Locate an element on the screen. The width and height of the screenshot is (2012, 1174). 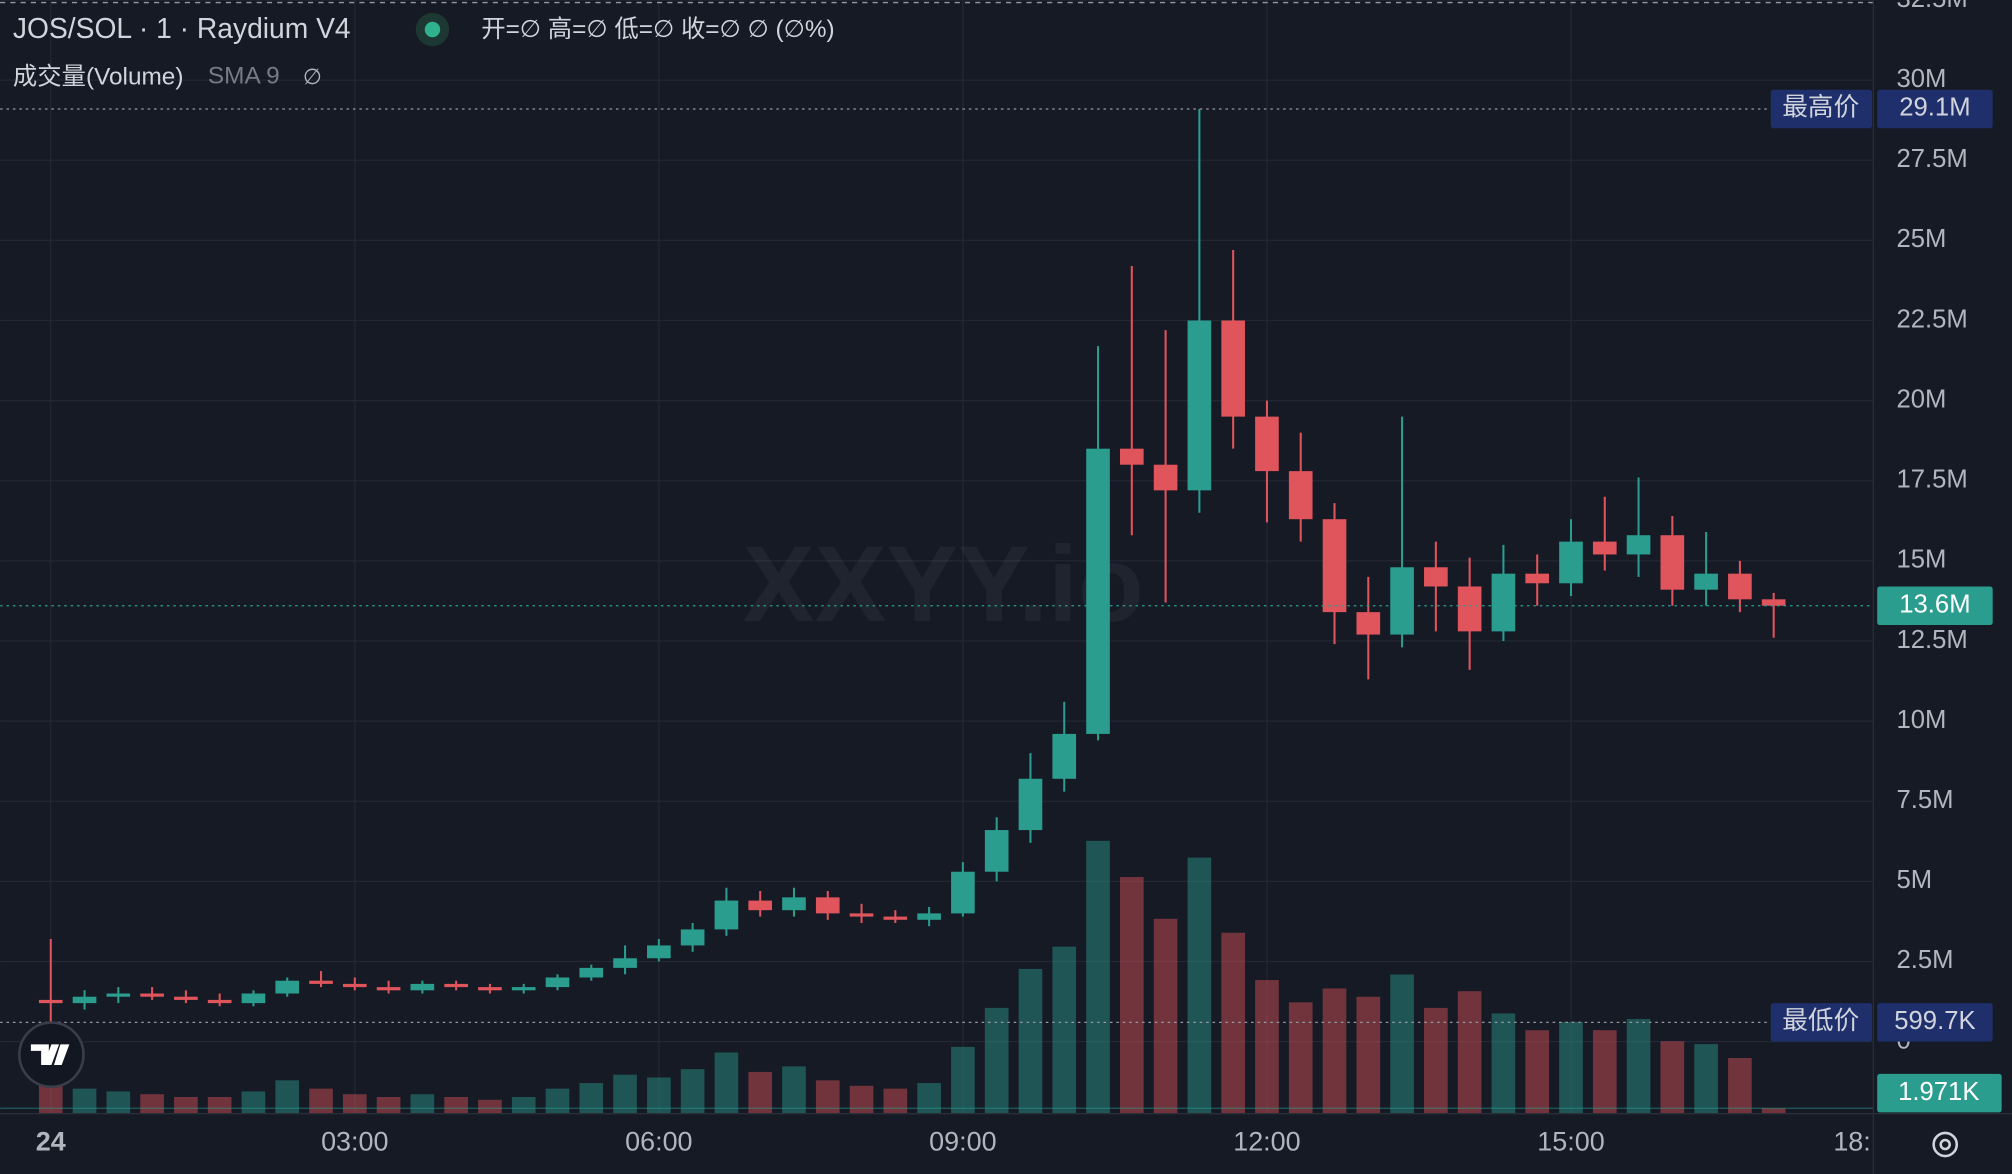
low-marker-value: 599.7K is located at coordinates (1934, 1021).